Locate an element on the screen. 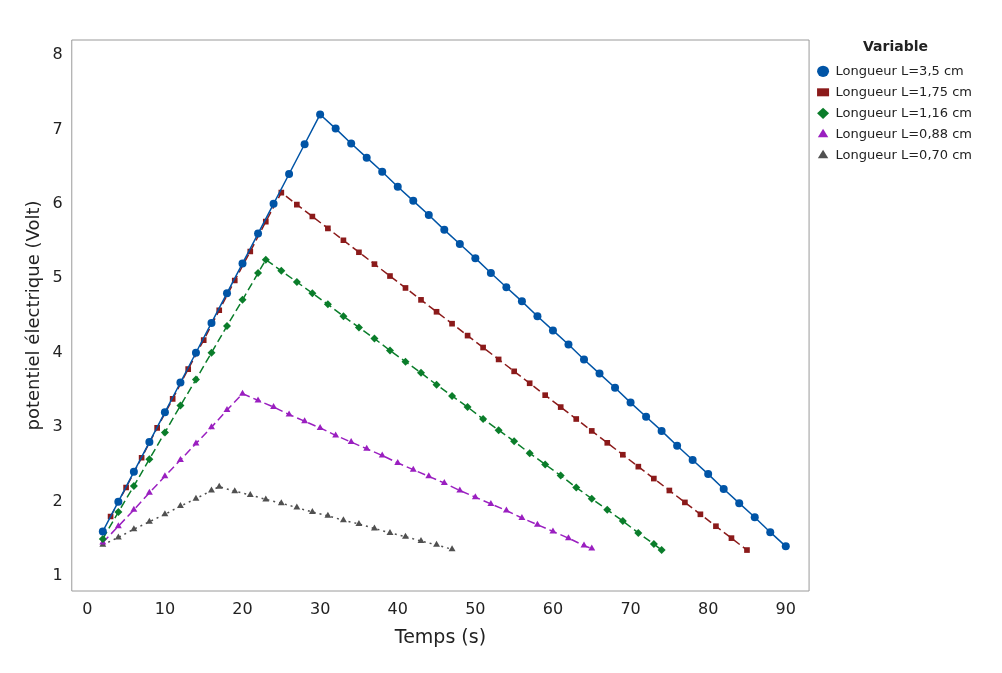 This screenshot has width=1002, height=673. x-tick-label: 80 is located at coordinates (708, 608).